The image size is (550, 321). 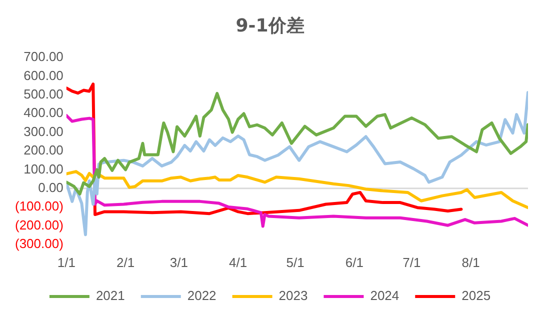 What do you see at coordinates (354, 262) in the screenshot?
I see `x-tick-label: 6/1` at bounding box center [354, 262].